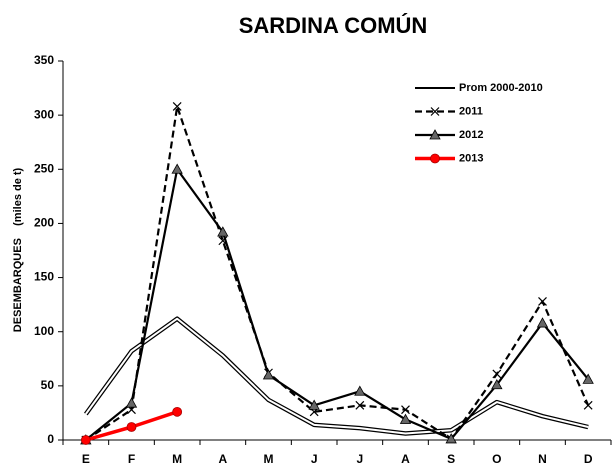 Image resolution: width=613 pixels, height=473 pixels. I want to click on legend-label: 2013, so click(471, 158).